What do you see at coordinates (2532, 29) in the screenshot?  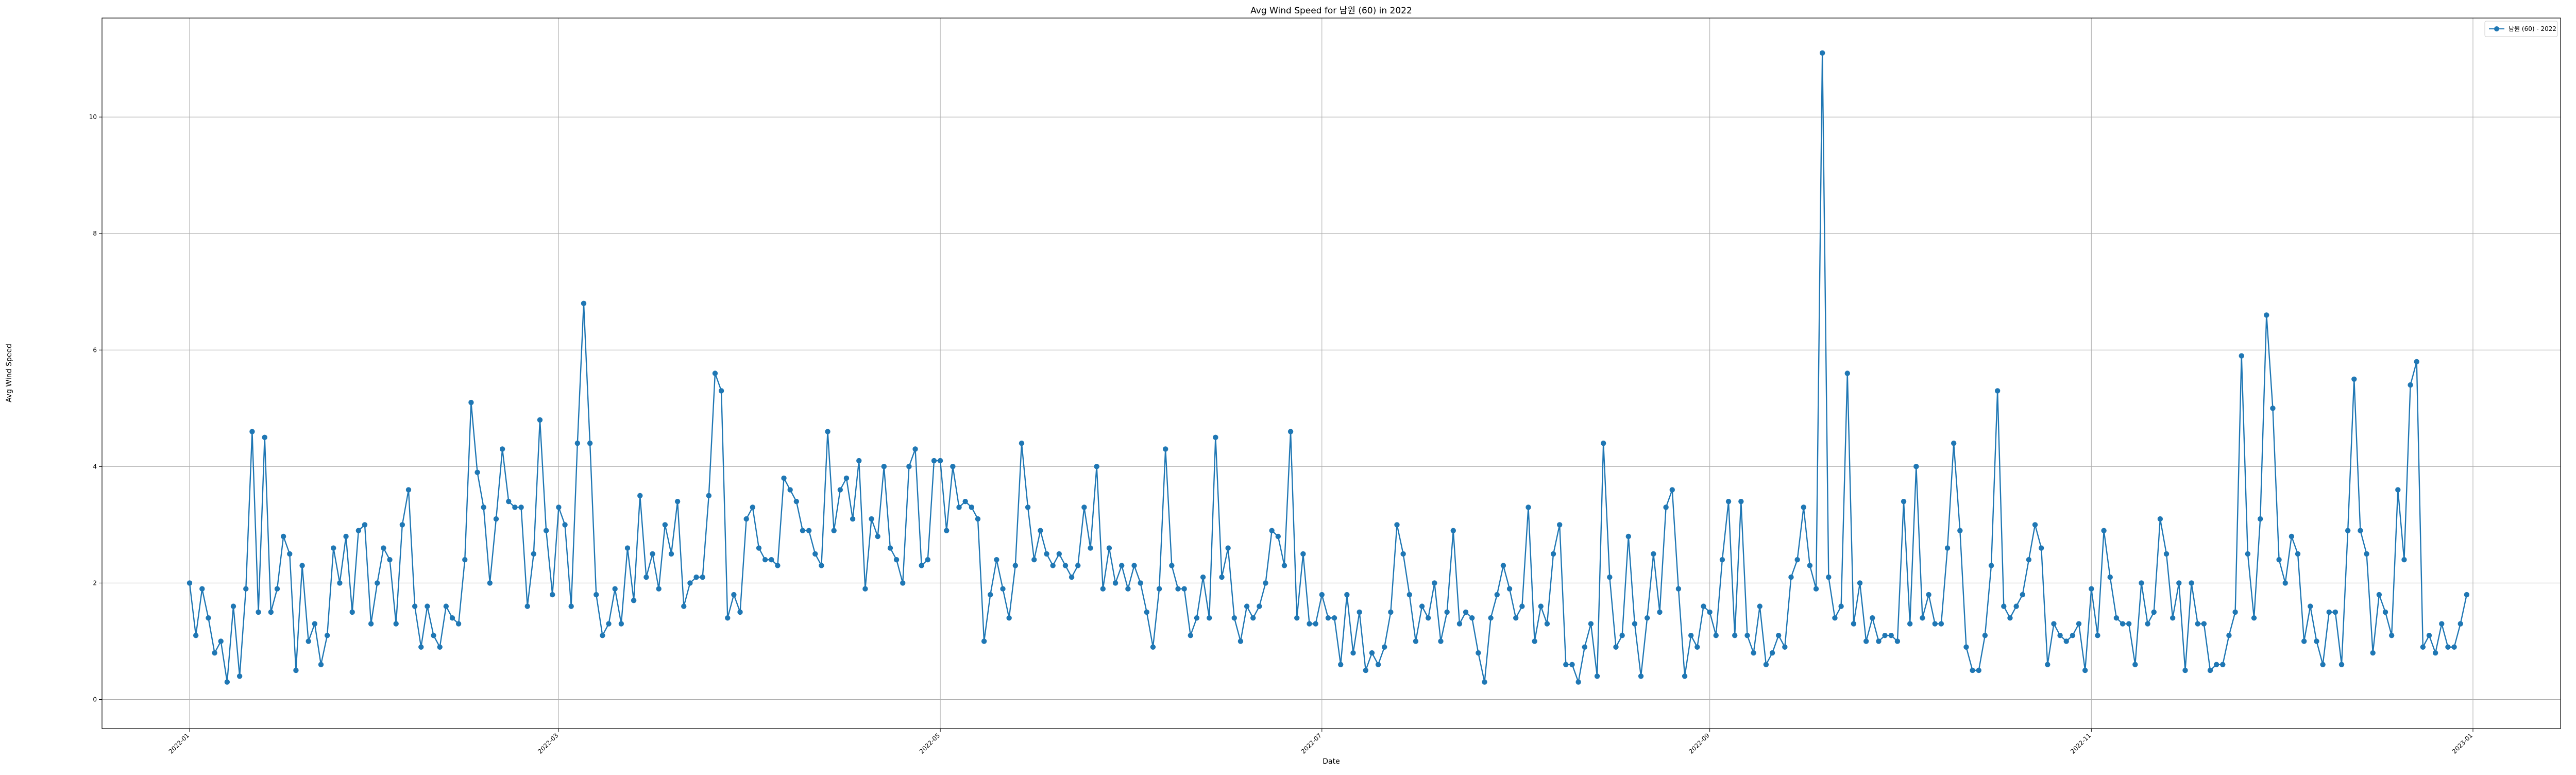 I see `legend-series-label: 남원 (60) - 2022` at bounding box center [2532, 29].